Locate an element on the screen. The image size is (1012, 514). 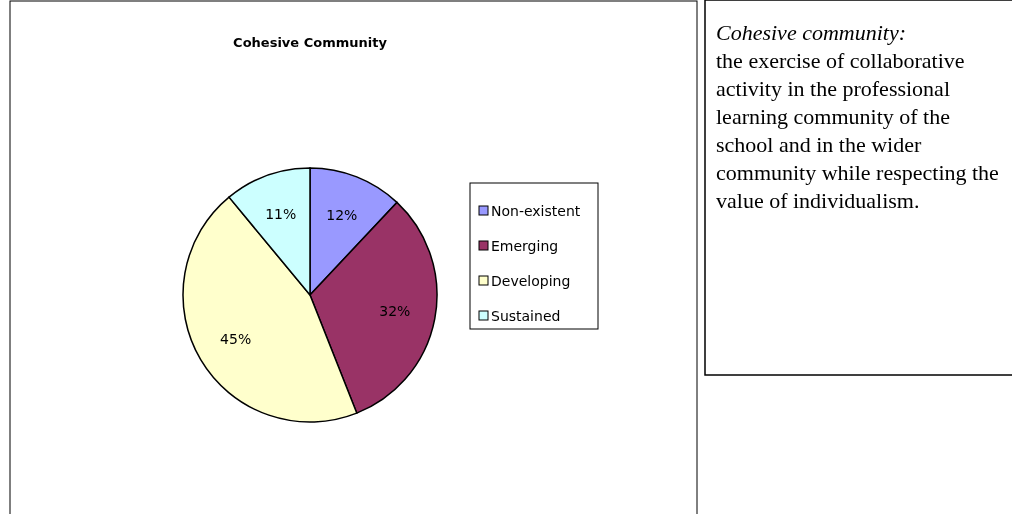
legend-label: Sustained is located at coordinates (526, 316).